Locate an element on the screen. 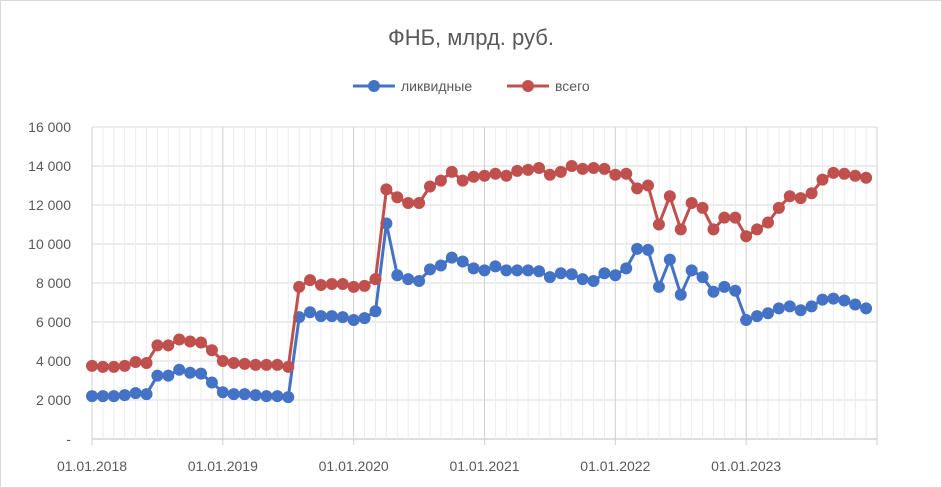  x-tick-label: 01.01.2023 is located at coordinates (746, 466).